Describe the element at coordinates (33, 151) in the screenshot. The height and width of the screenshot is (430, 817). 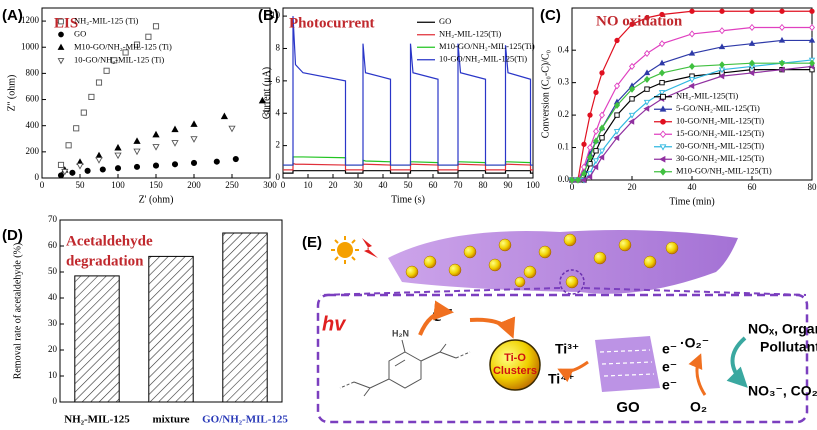
I see `y-tick-label: 200` at that location.